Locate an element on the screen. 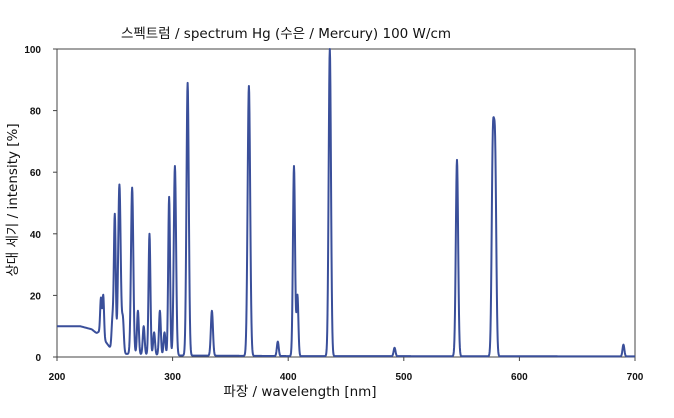  y-tick-label: 80 is located at coordinates (36, 112).